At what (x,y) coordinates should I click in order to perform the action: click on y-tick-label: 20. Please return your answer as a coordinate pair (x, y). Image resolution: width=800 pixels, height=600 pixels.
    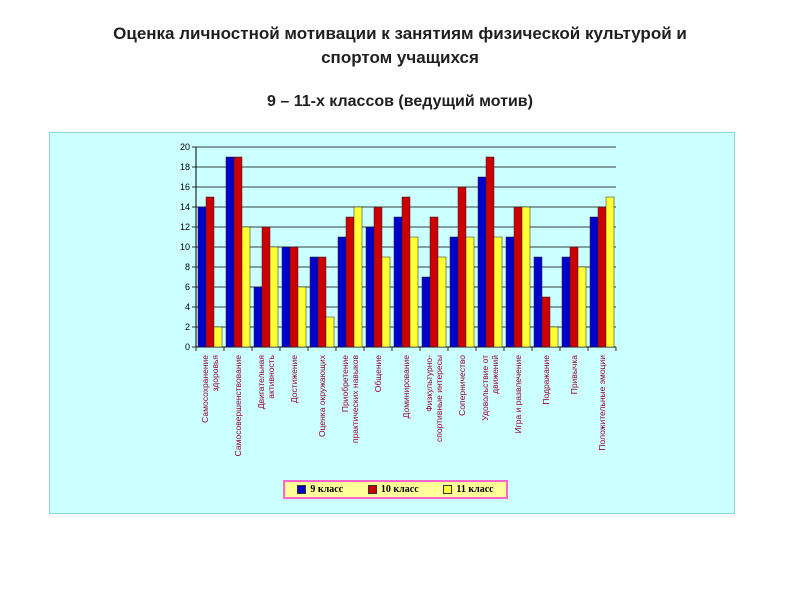
    Looking at the image, I should click on (185, 147).